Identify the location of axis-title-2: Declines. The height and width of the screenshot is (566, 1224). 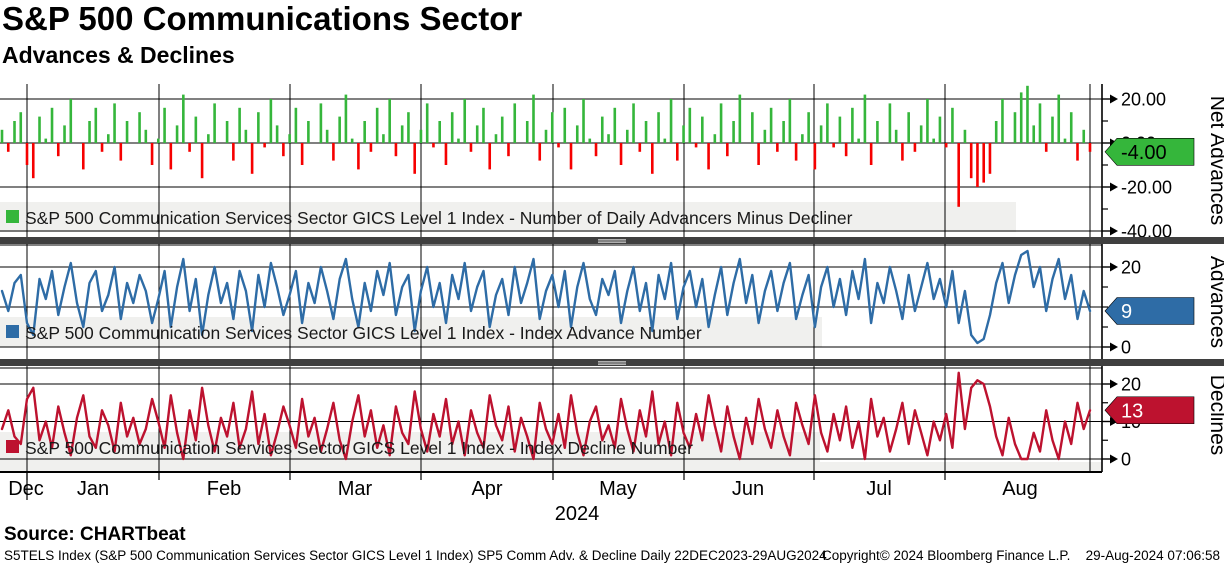
(1215, 415).